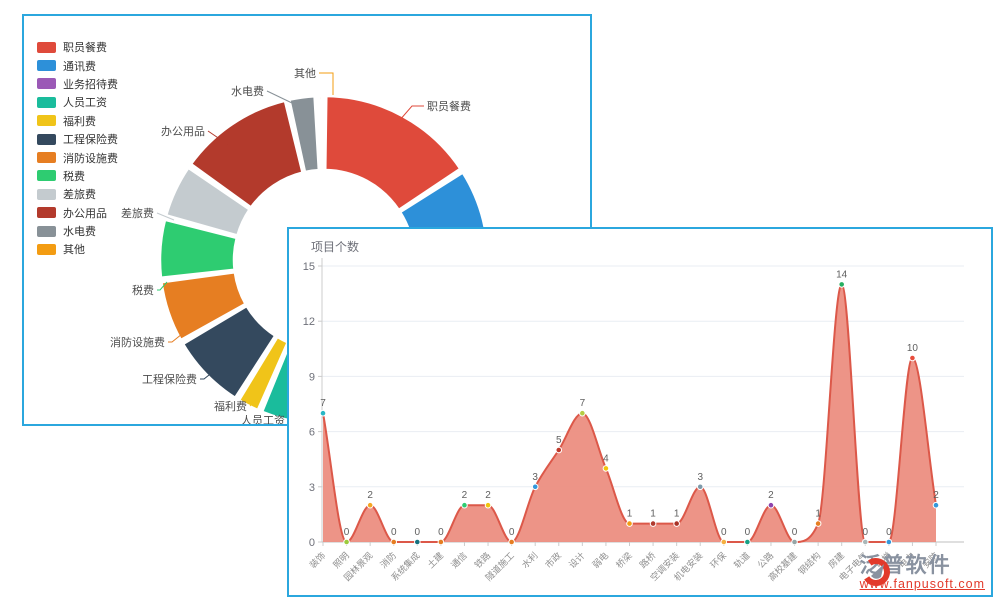  I want to click on data-point-市政, so click(559, 450).